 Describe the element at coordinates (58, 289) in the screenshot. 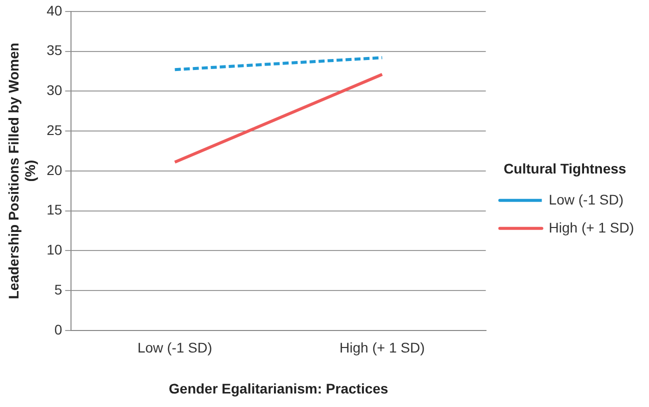

I see `y-tick-label: 5` at that location.